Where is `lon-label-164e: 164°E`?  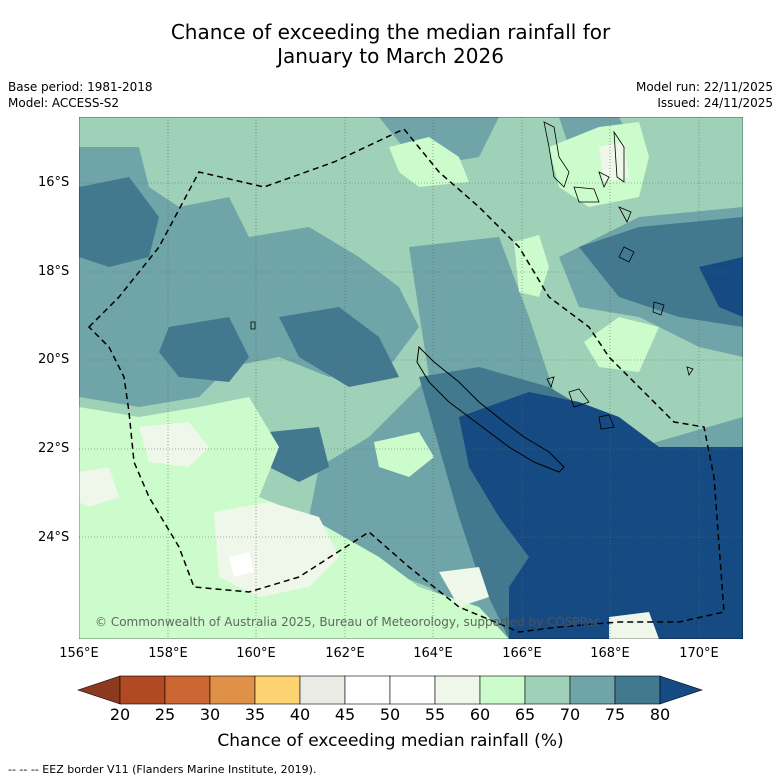 lon-label-164e: 164°E is located at coordinates (433, 653).